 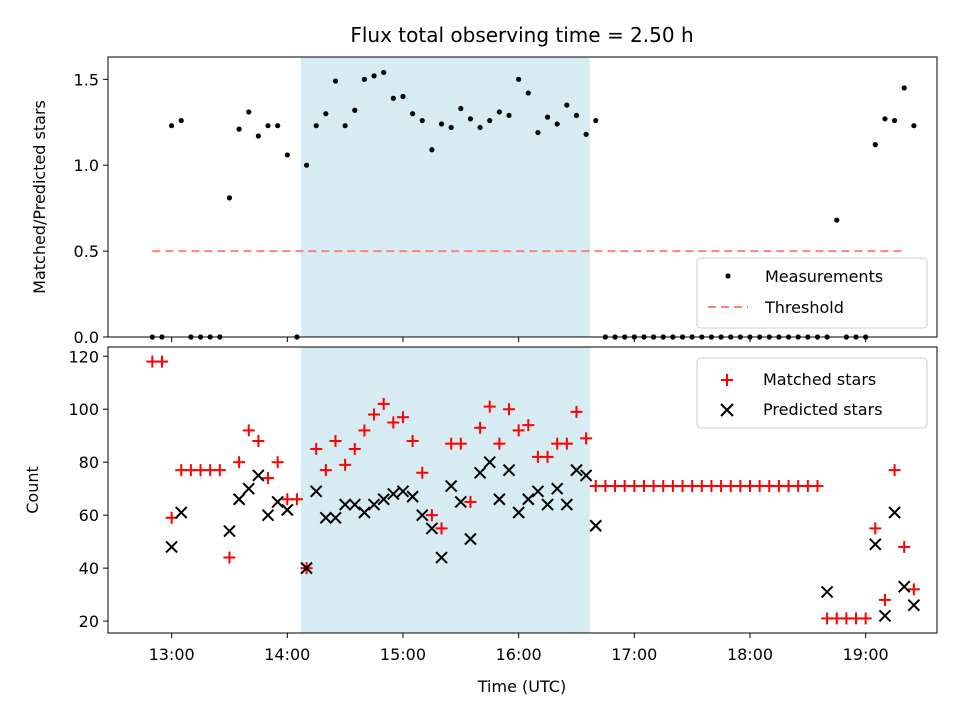 What do you see at coordinates (83, 409) in the screenshot?
I see `y-tick-label: 100` at bounding box center [83, 409].